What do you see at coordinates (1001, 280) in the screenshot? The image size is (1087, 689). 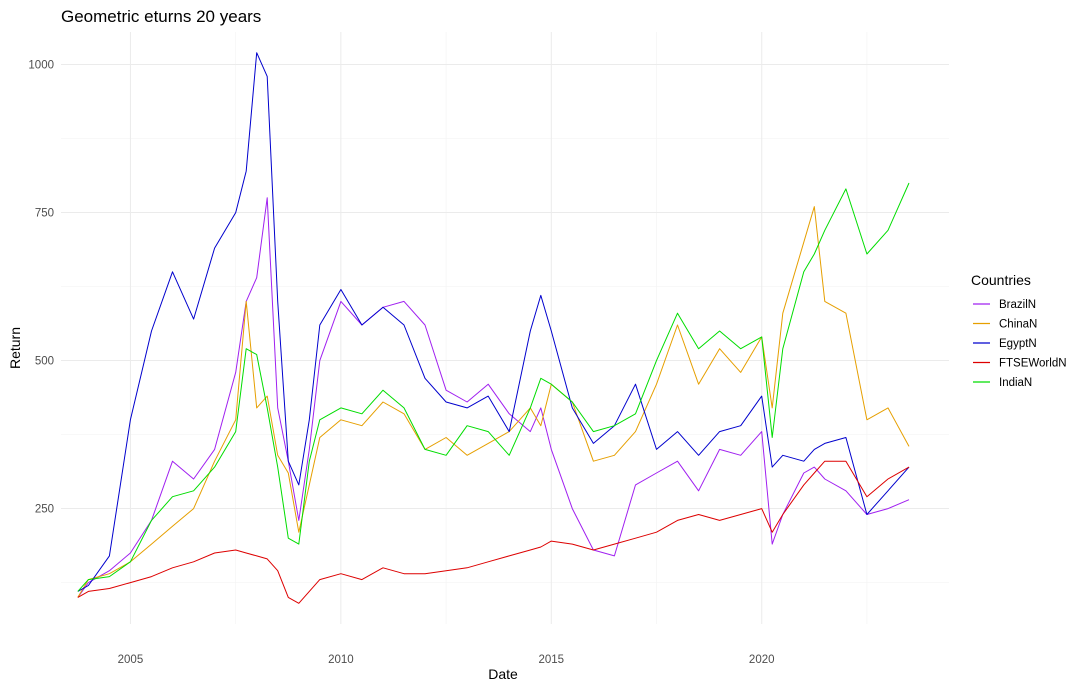 I see `legend-title: Countries` at bounding box center [1001, 280].